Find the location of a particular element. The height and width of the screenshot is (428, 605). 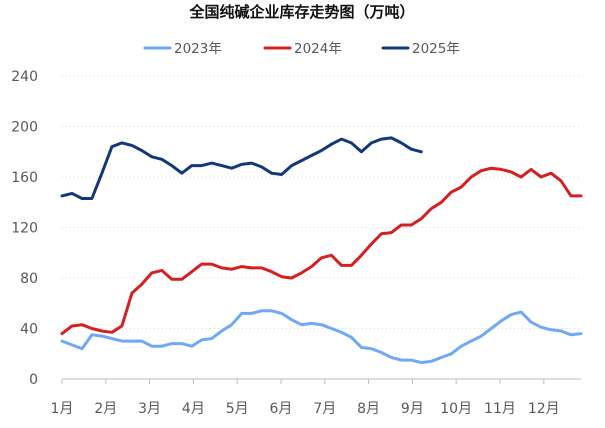

x-tick-label: 1月 is located at coordinates (62, 409).